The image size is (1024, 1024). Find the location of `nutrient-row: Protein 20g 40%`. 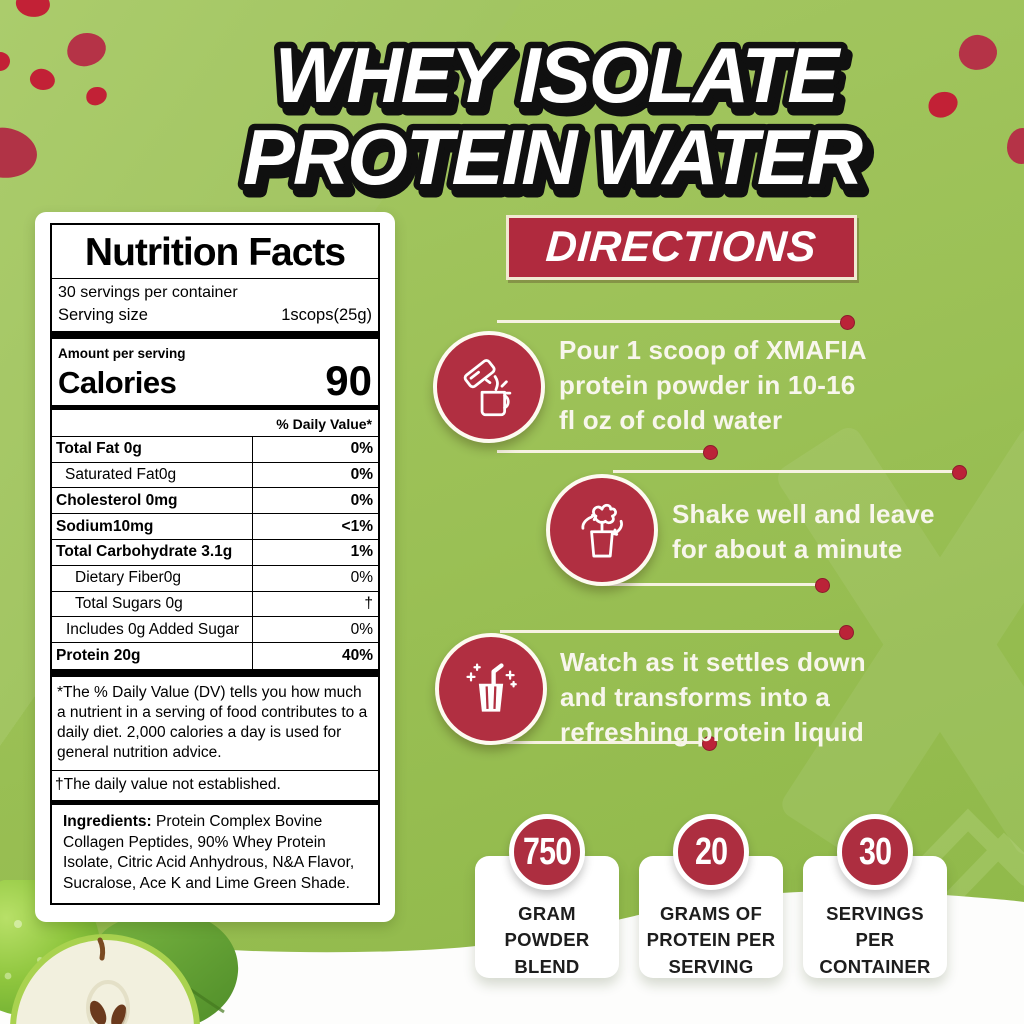

nutrient-row: Protein 20g 40% is located at coordinates (215, 656).